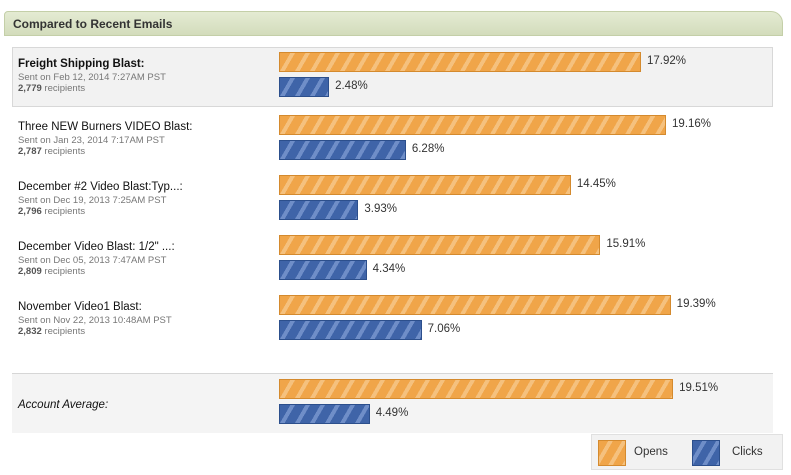 The height and width of the screenshot is (475, 791). Describe the element at coordinates (92, 200) in the screenshot. I see `email-sent-date: Sent on Dec 19, 2013 7:25AM PST` at that location.